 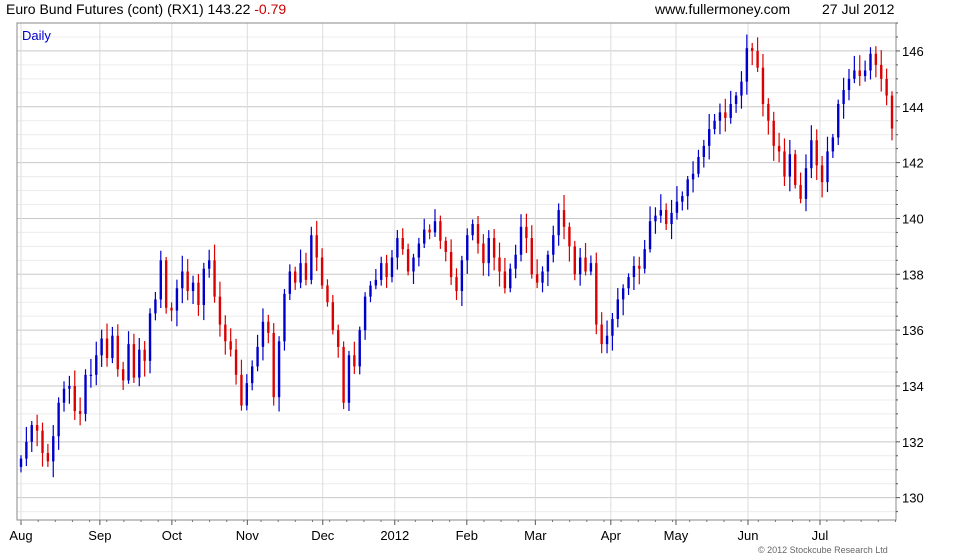 What do you see at coordinates (913, 442) in the screenshot?
I see `y-tick-label: 132` at bounding box center [913, 442].